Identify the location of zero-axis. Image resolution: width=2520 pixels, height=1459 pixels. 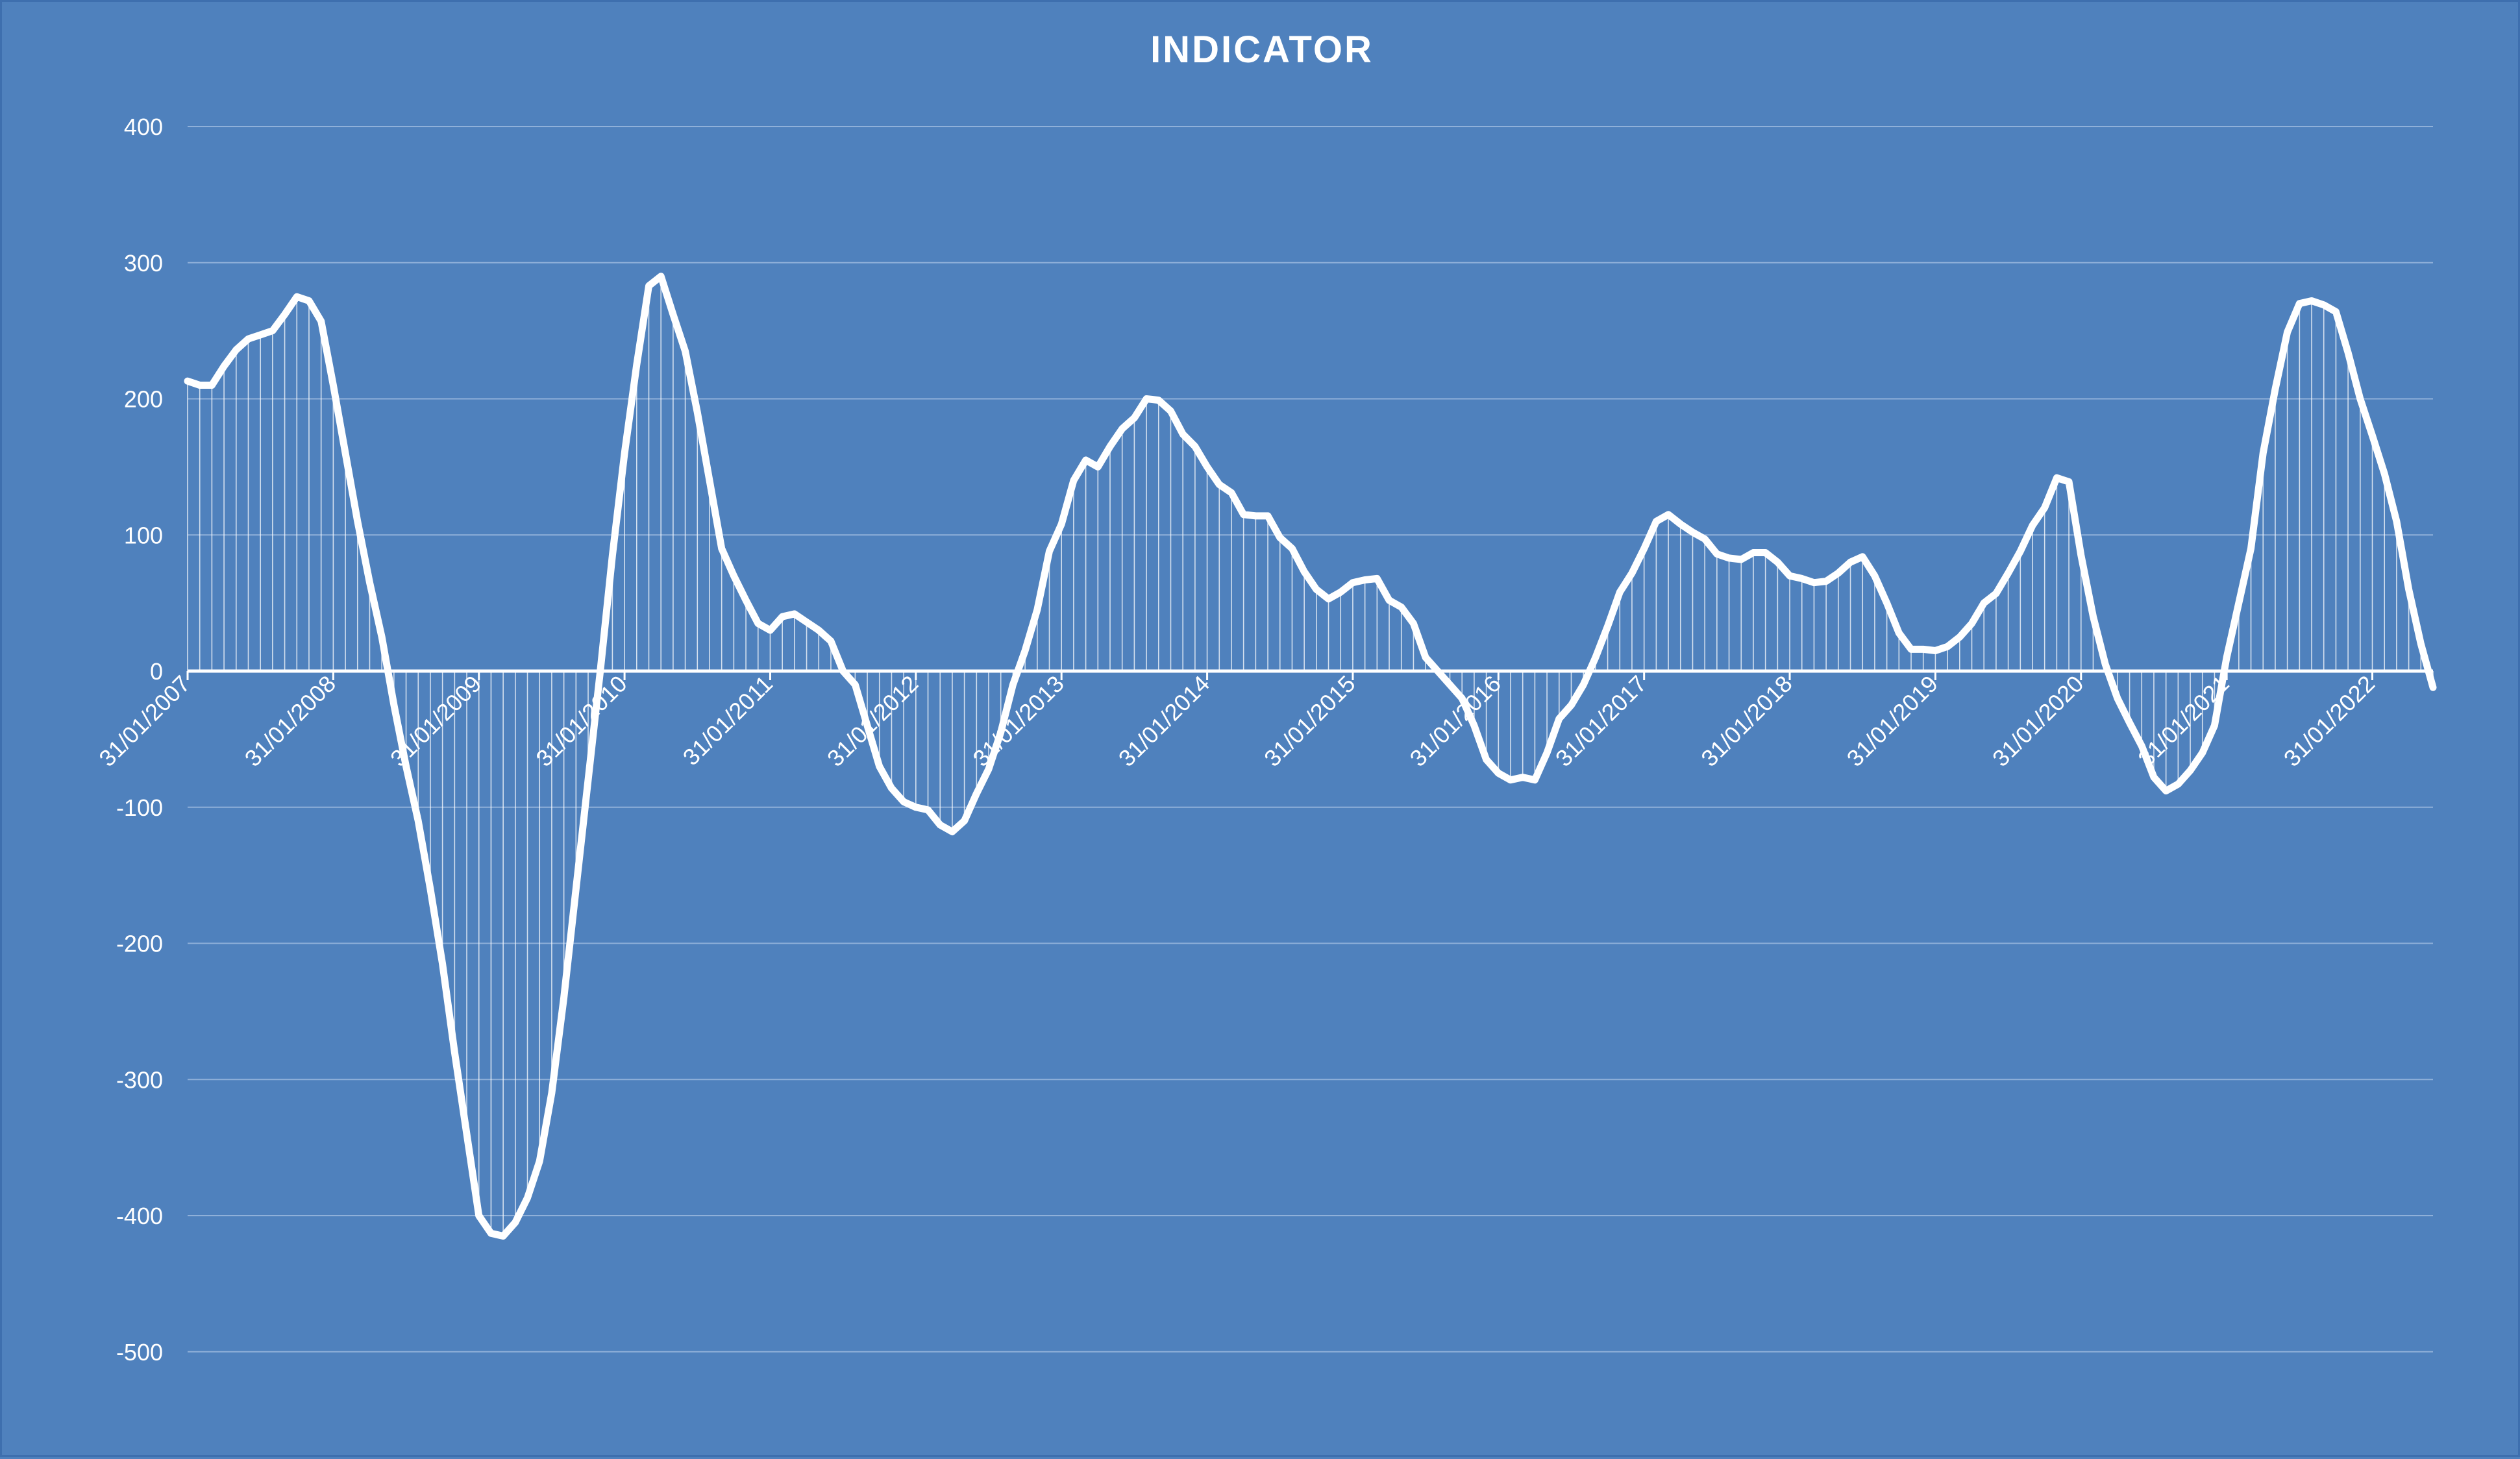
(1310, 674).